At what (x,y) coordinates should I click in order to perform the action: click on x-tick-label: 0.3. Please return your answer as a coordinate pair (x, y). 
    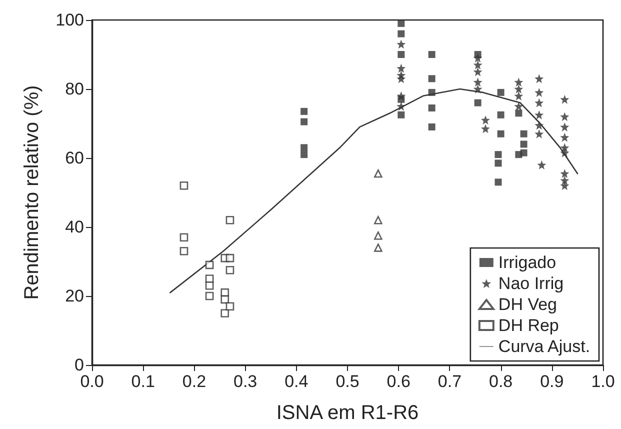
    Looking at the image, I should click on (245, 381).